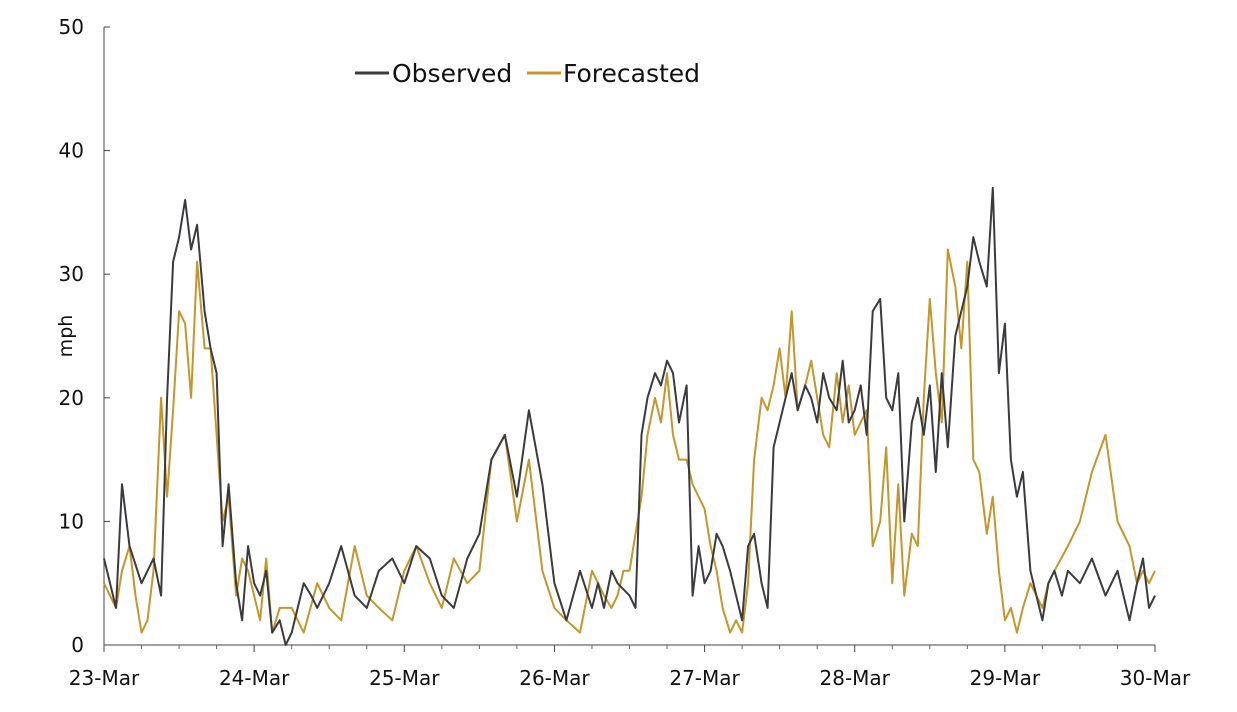 The width and height of the screenshot is (1237, 712). I want to click on x-tick-label: 26-Mar, so click(554, 678).